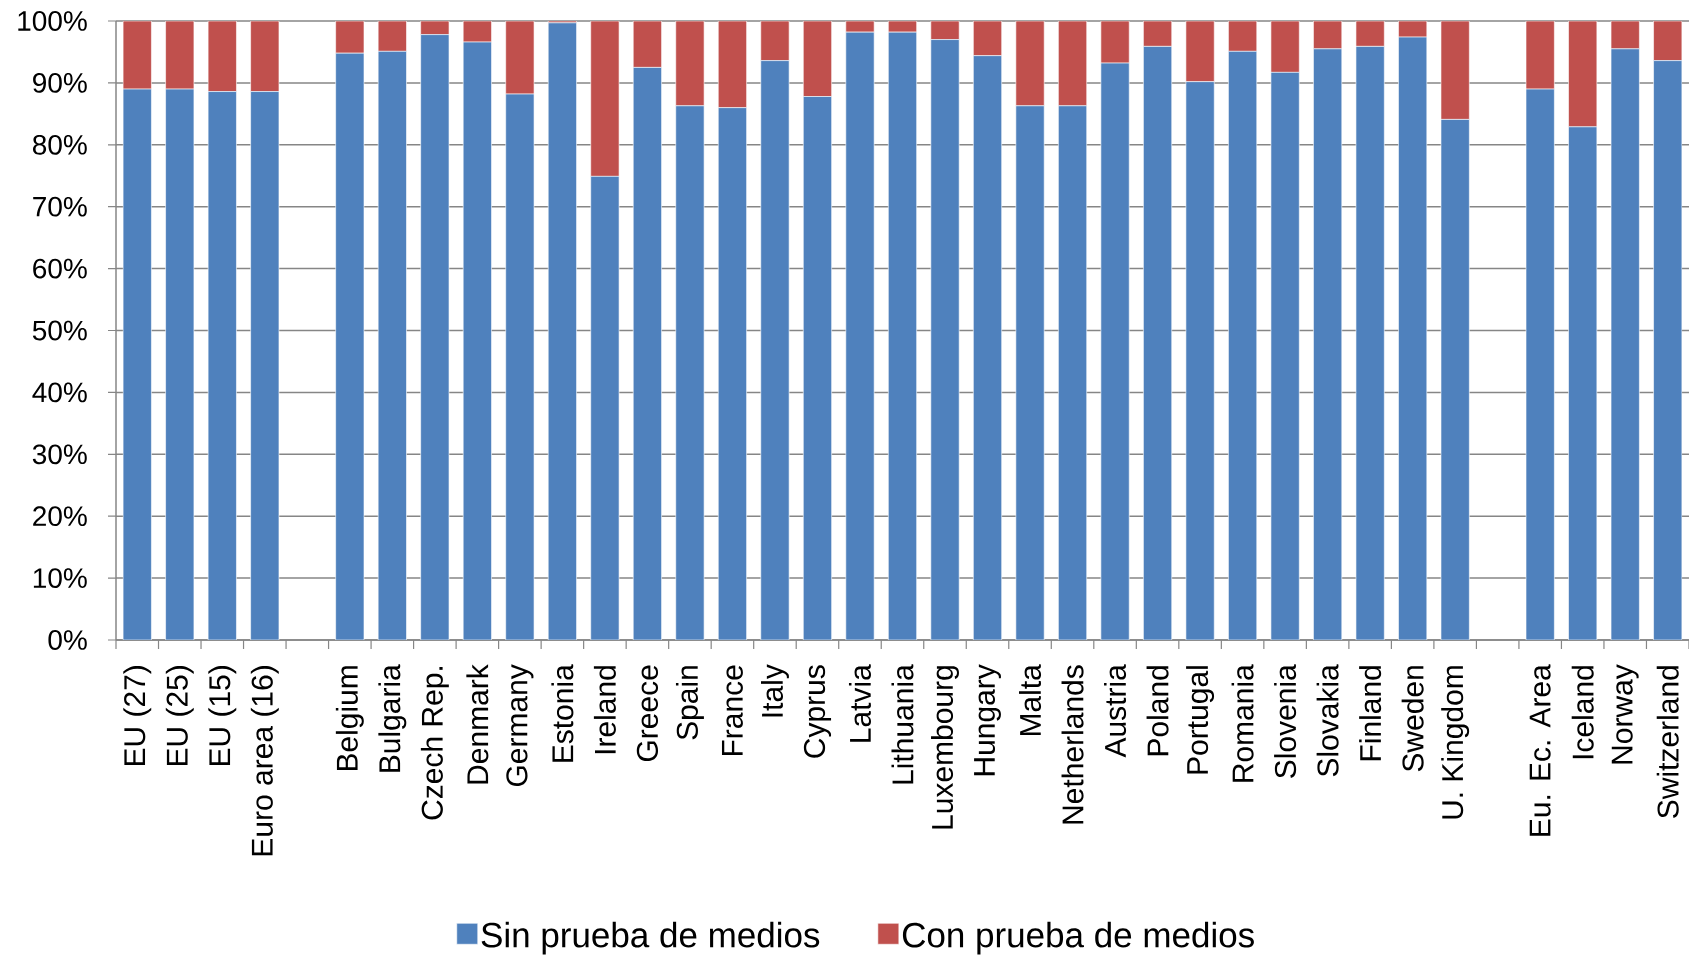 Image resolution: width=1689 pixels, height=956 pixels. I want to click on x-tick-label: Italy, so click(774, 690).